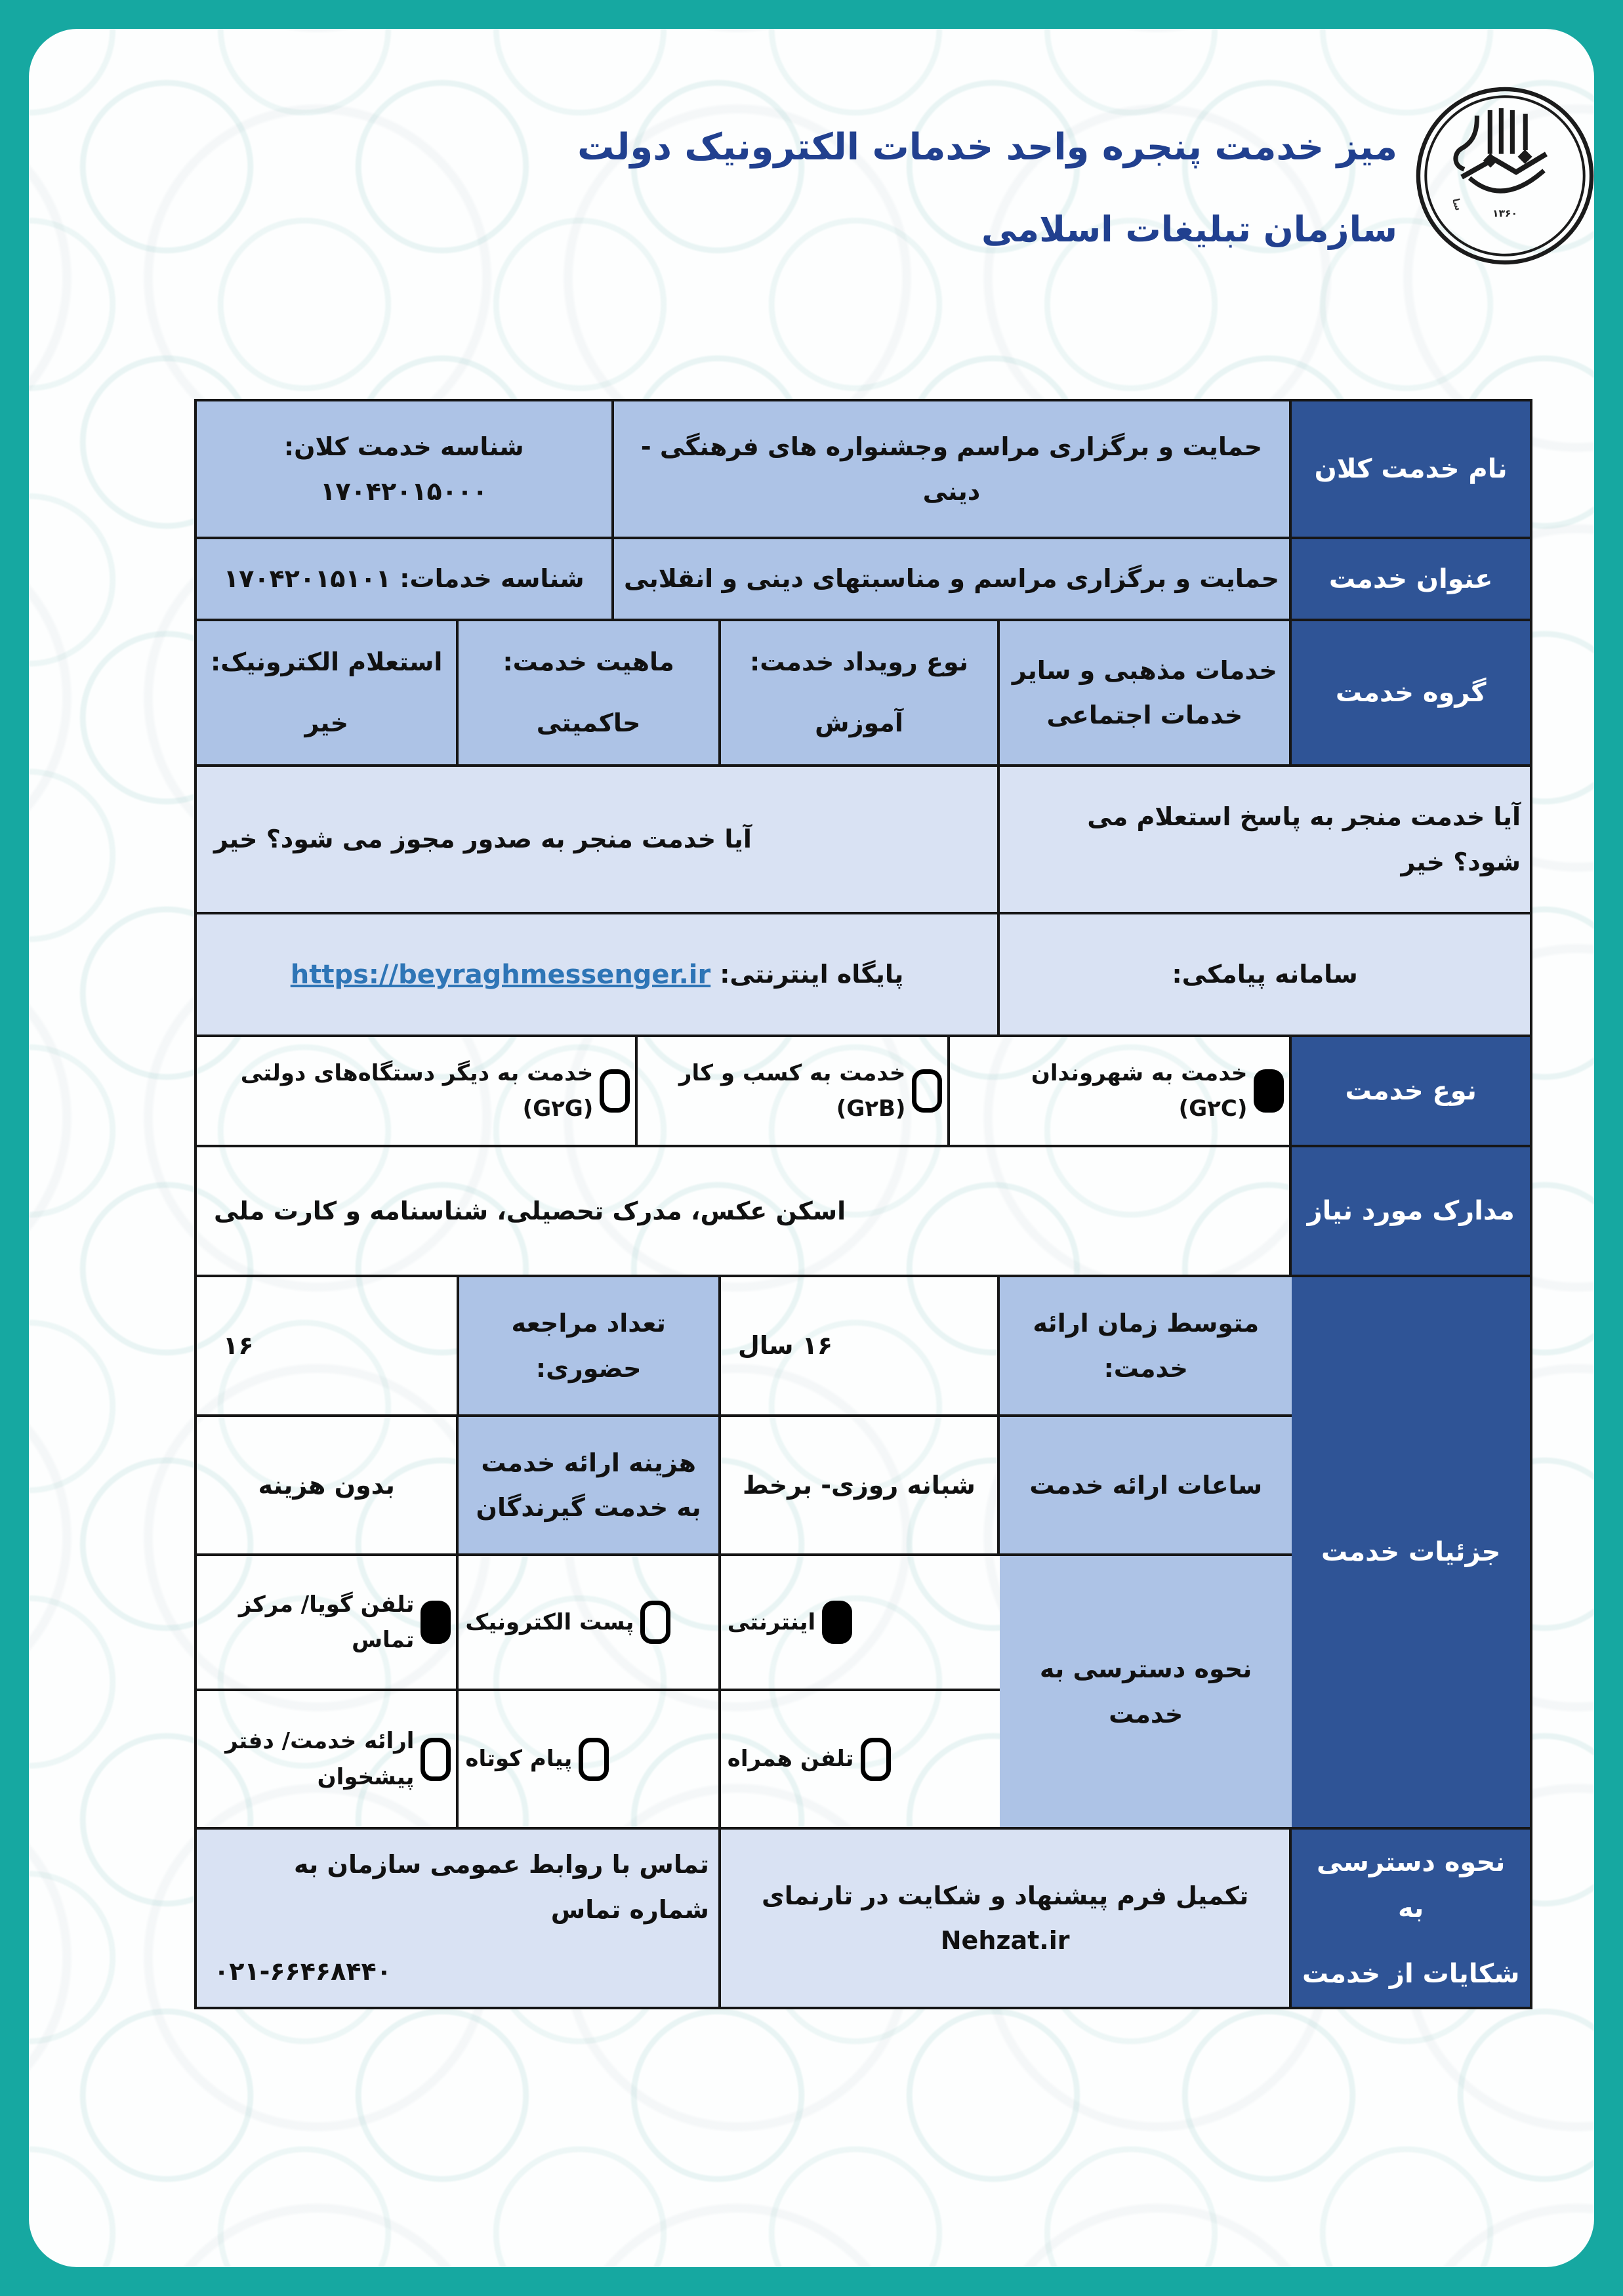 This screenshot has height=2296, width=1623. Describe the element at coordinates (1265, 974) in the screenshot. I see `sms-system-label: سامانه پیامکی:` at that location.